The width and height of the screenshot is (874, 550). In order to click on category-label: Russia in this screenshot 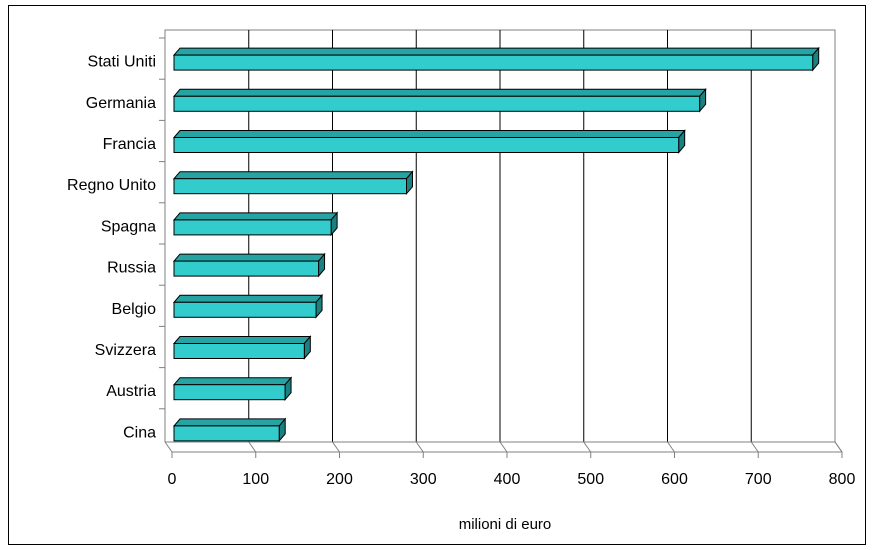, I will do `click(131, 268)`.